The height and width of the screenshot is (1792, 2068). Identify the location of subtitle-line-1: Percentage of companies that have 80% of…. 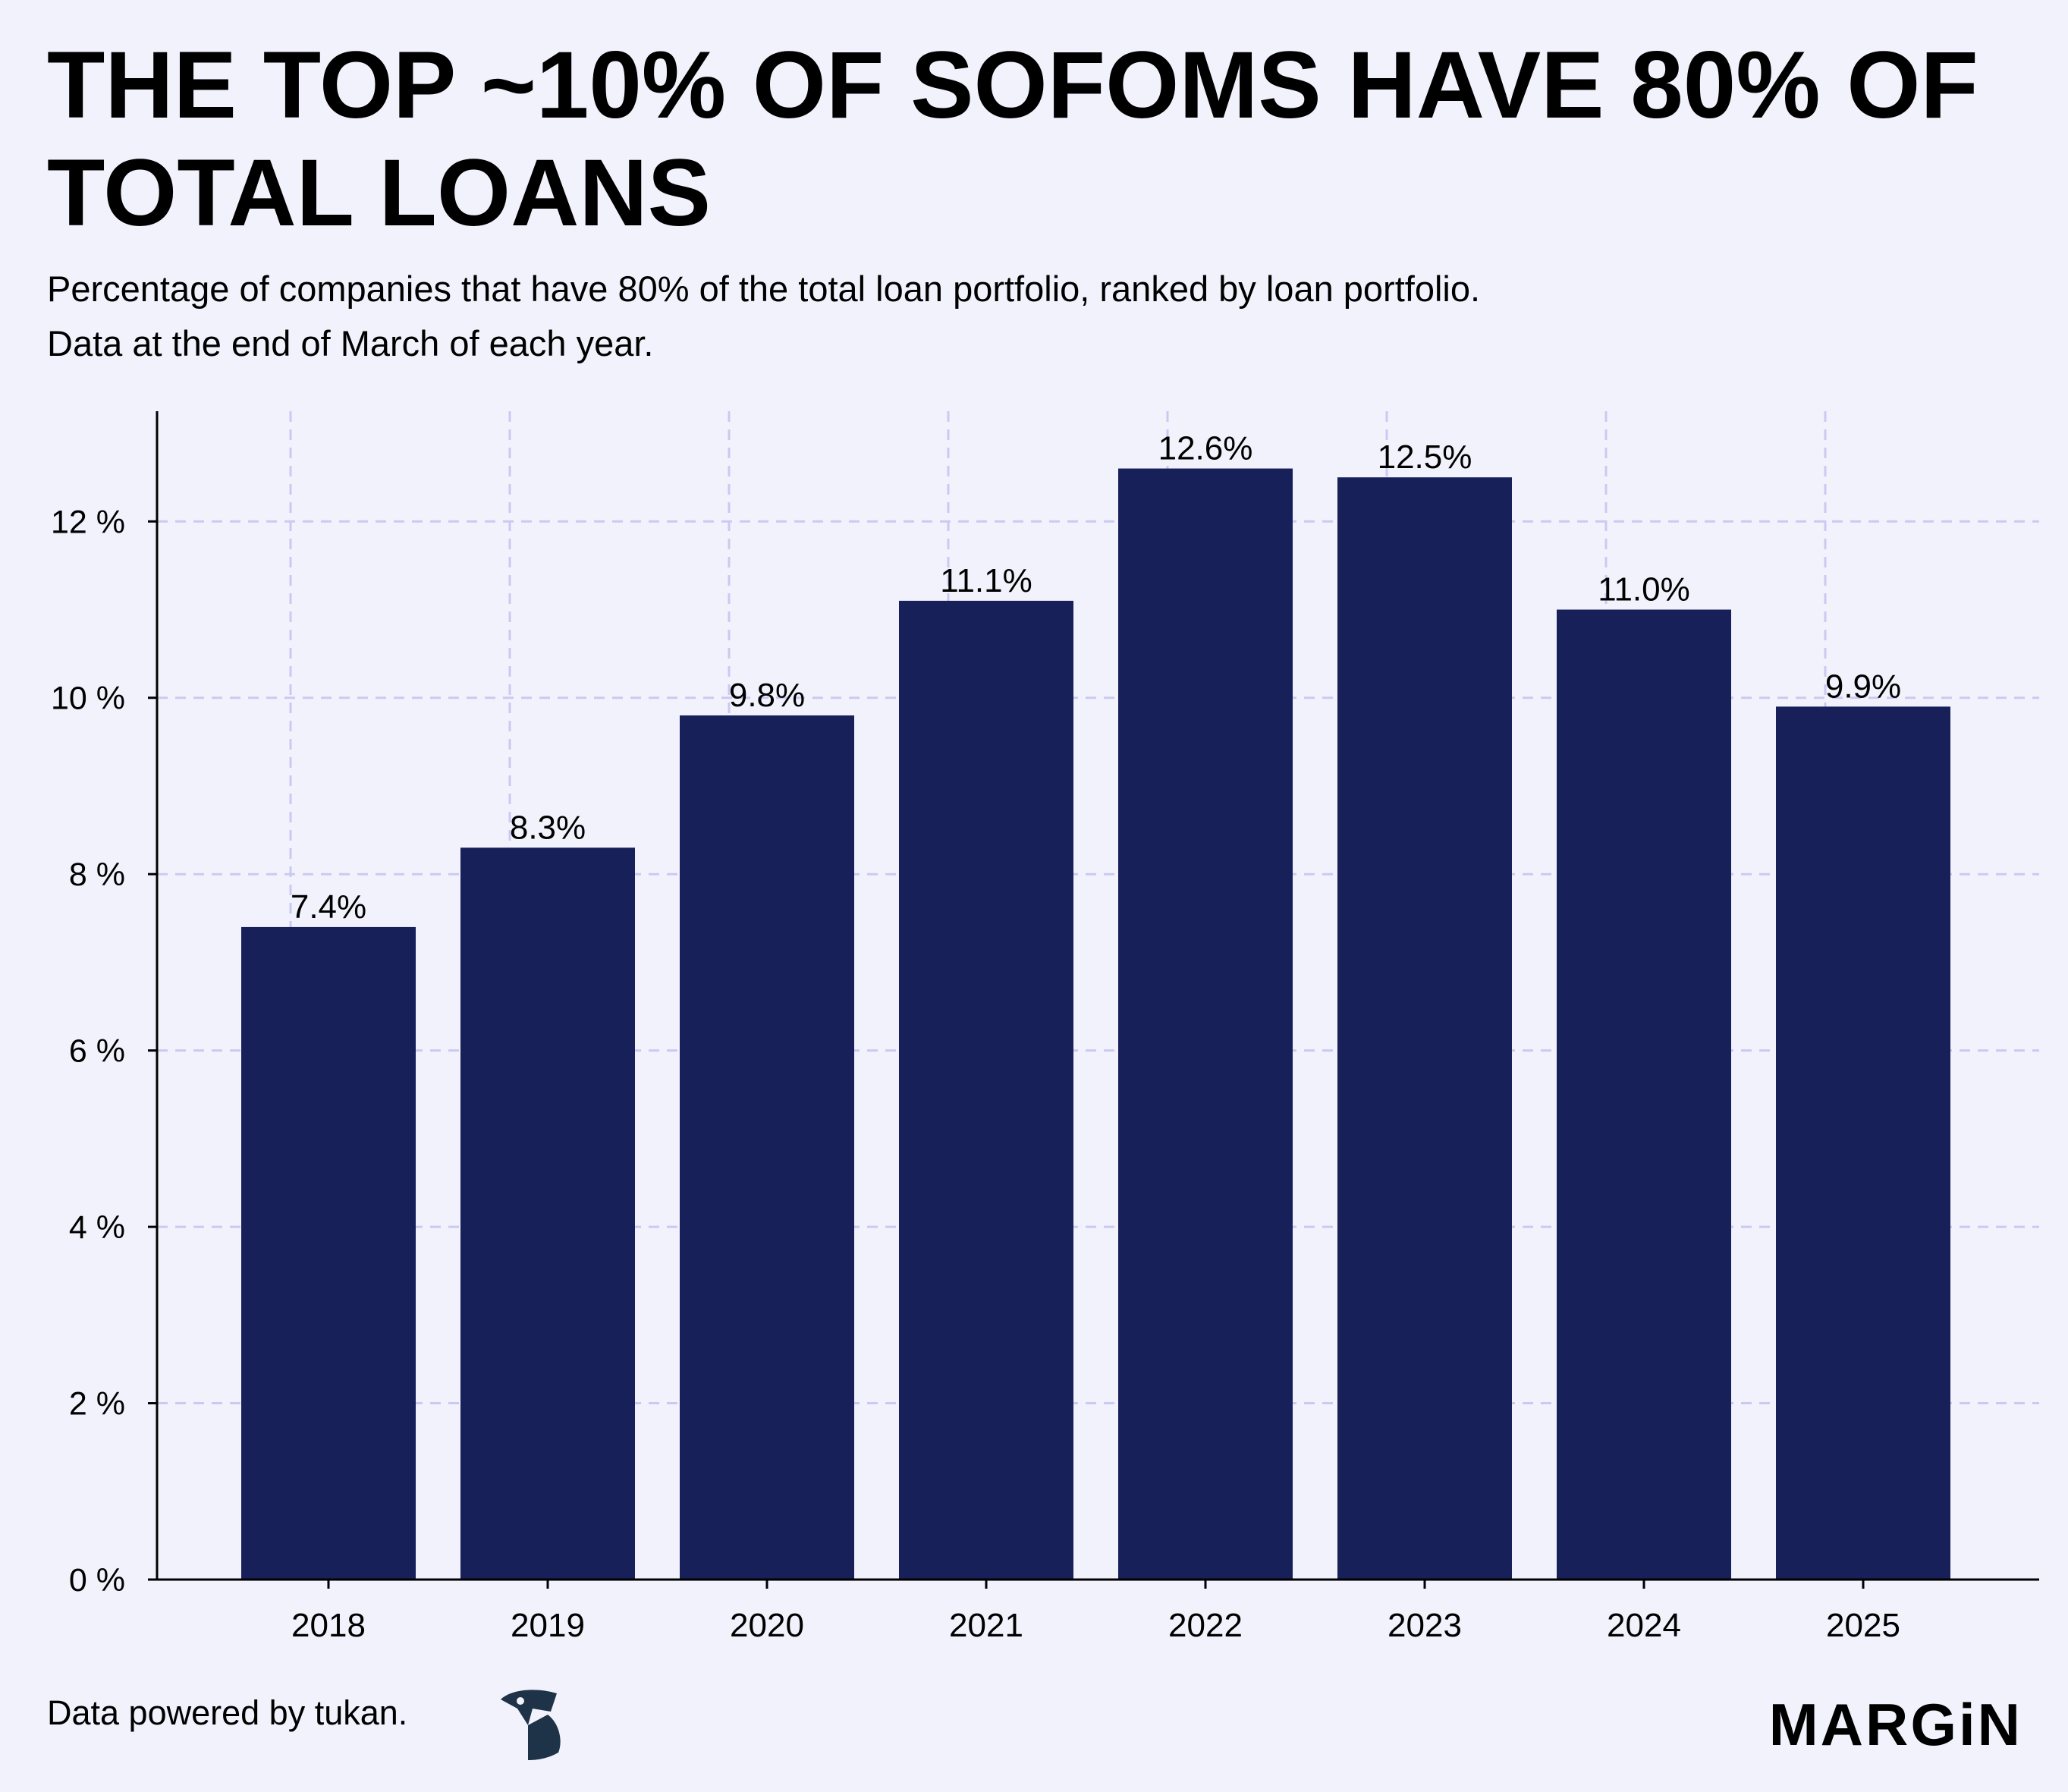
(764, 289).